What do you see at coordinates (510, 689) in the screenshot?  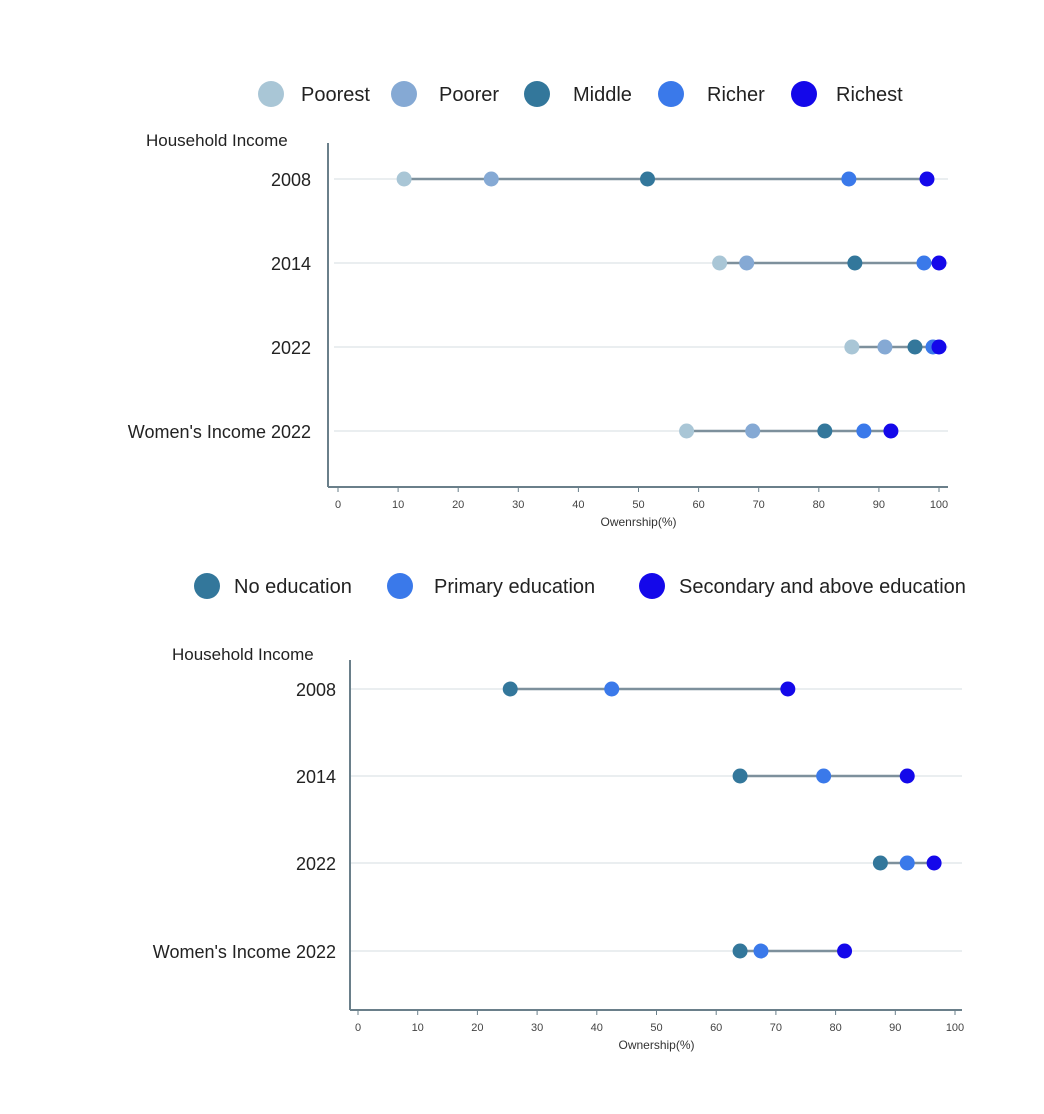 I see `point-2008-no-education` at bounding box center [510, 689].